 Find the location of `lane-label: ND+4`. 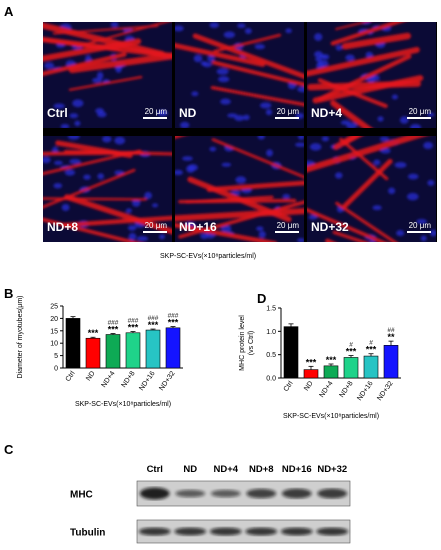

lane-label: ND+4 is located at coordinates (225, 469).